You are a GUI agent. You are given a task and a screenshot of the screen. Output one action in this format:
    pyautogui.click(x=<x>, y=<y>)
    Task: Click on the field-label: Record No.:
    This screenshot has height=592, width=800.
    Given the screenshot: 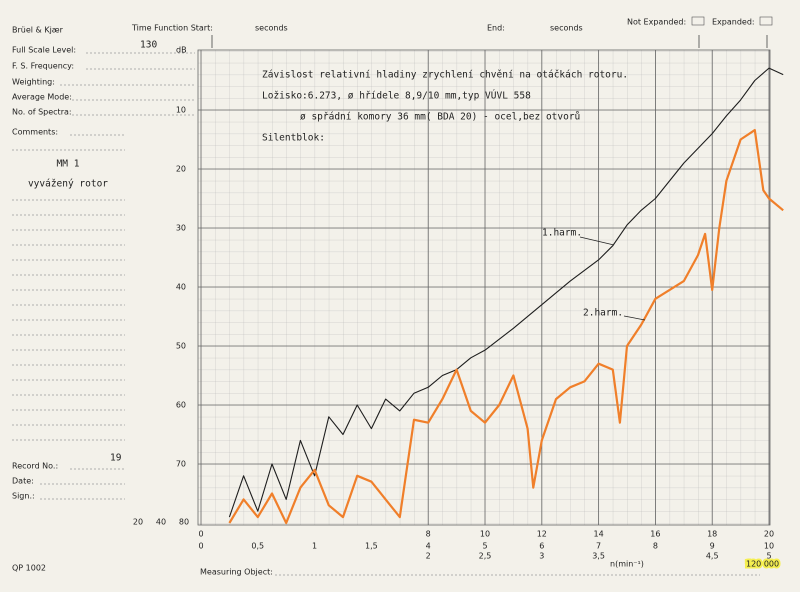 What is the action you would take?
    pyautogui.click(x=35, y=466)
    